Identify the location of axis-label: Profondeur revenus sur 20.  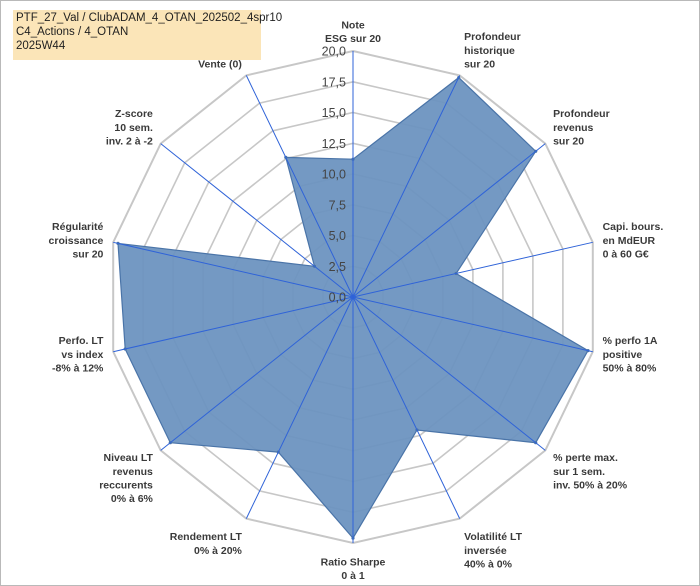
(581, 127).